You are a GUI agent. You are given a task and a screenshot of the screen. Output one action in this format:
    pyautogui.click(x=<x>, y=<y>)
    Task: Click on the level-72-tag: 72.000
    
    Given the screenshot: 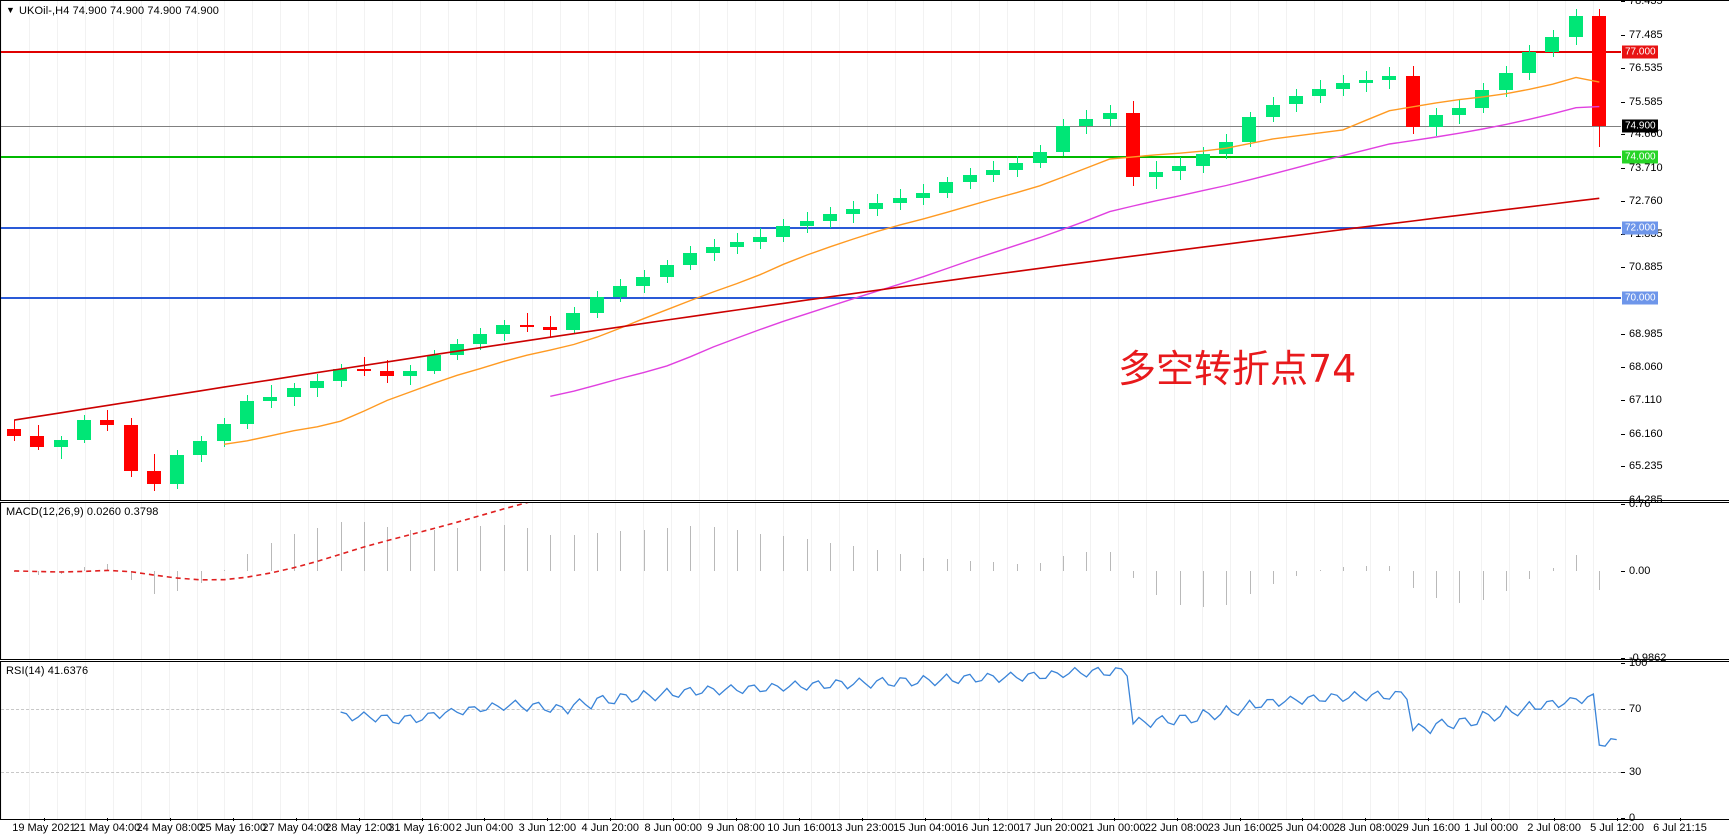 What is the action you would take?
    pyautogui.click(x=1640, y=228)
    